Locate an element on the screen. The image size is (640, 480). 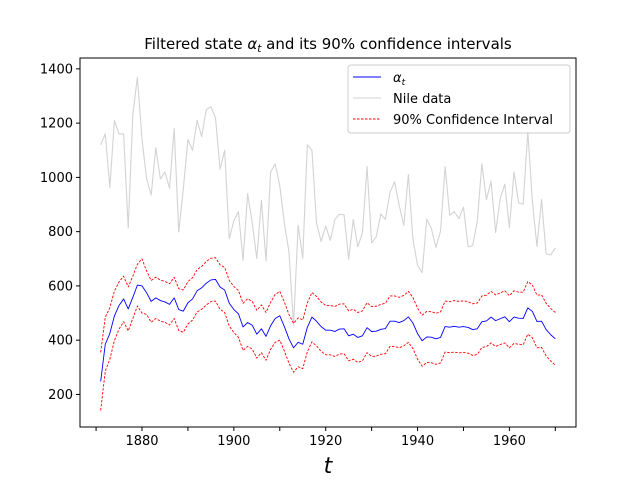
legend-label: αt​ is located at coordinates (399, 79).